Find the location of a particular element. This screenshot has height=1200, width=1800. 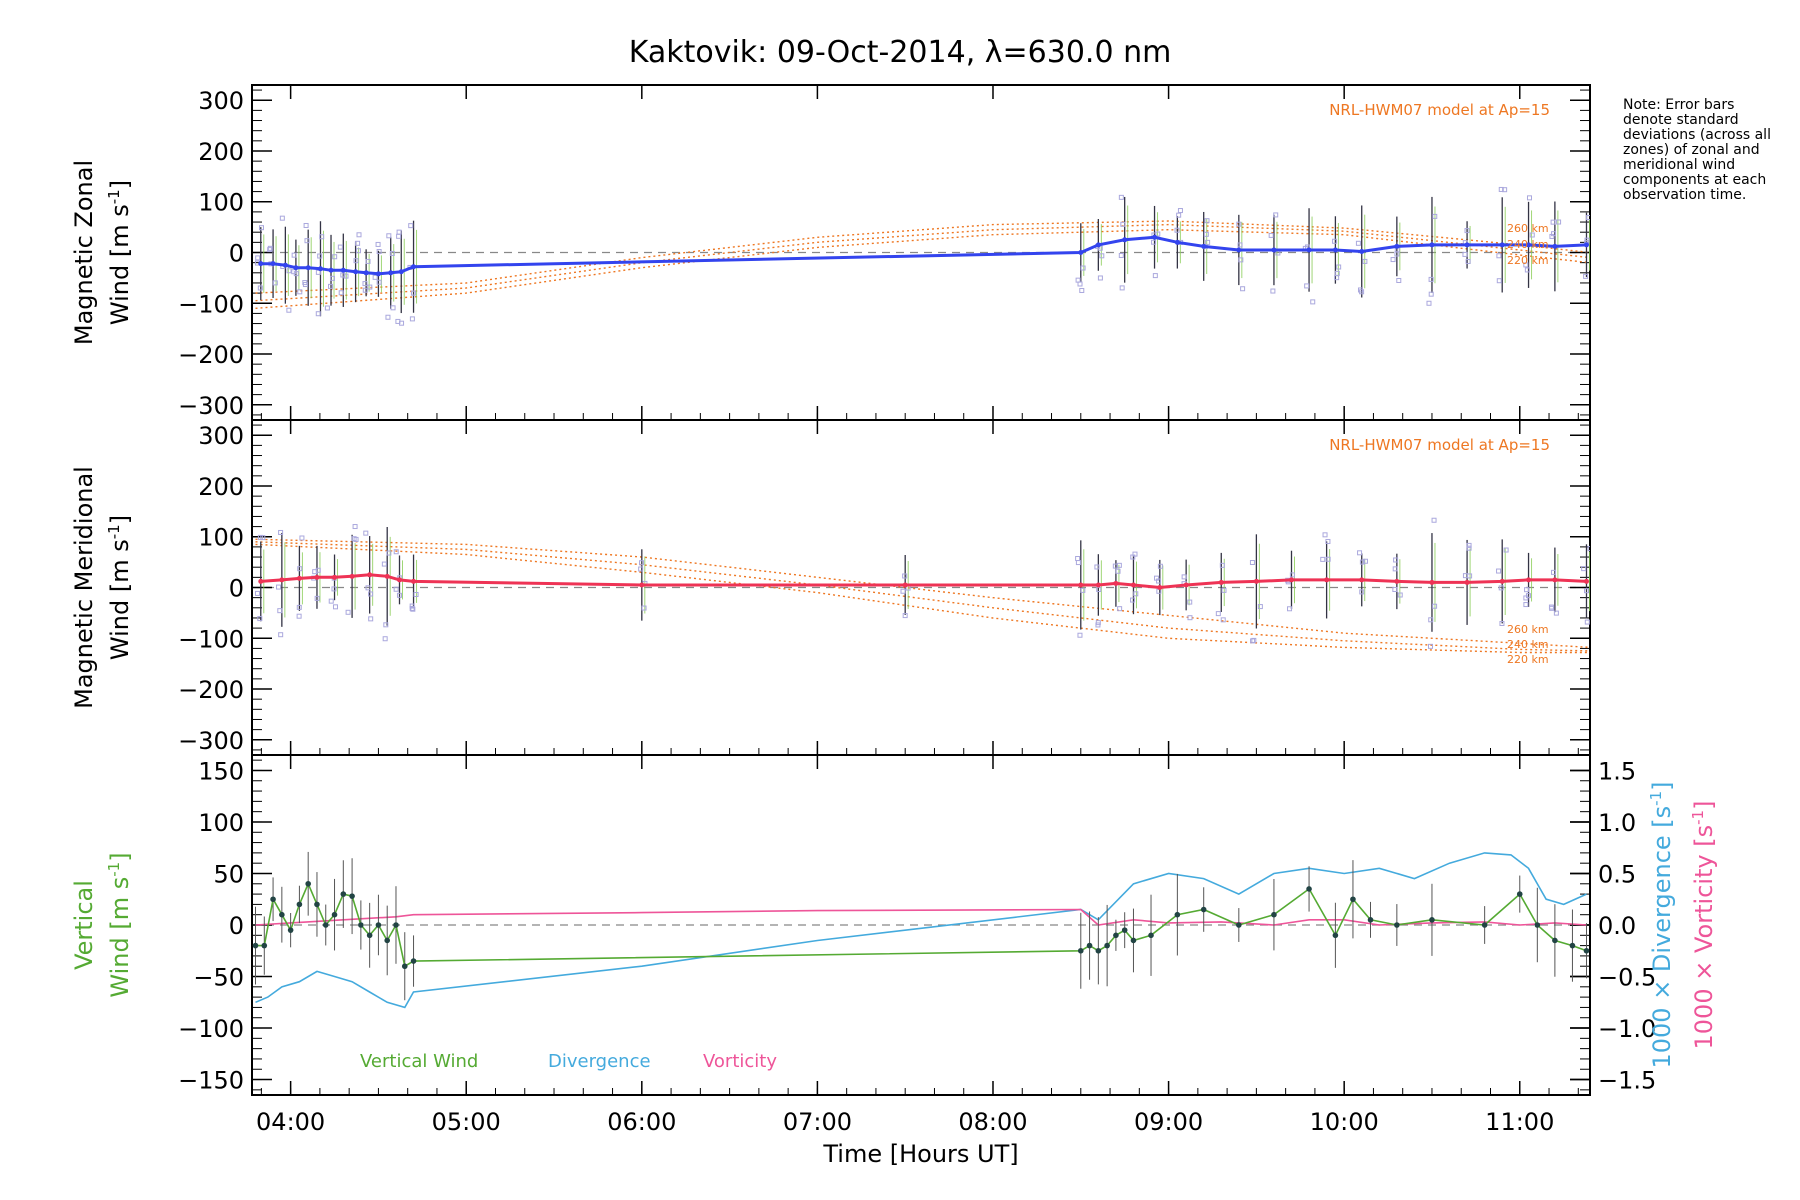

y-axis-label-zonal: Magnetic Zonal is located at coordinates (84, 252).